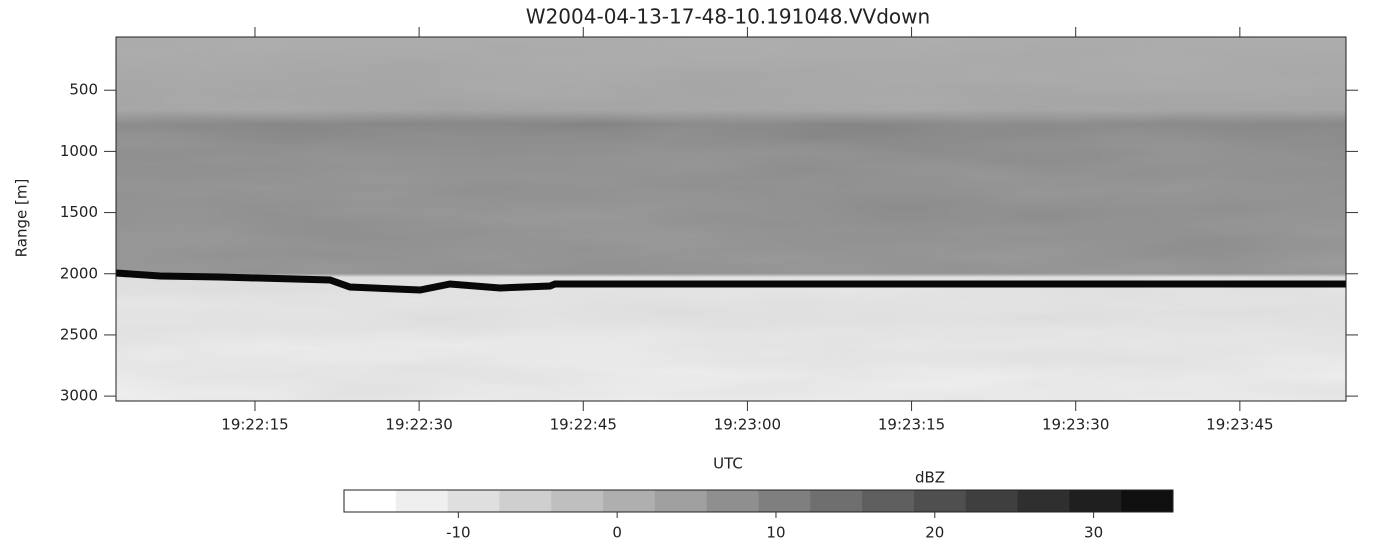 This screenshot has height=546, width=1373. I want to click on y-tick-label: 1000, so click(79, 151).